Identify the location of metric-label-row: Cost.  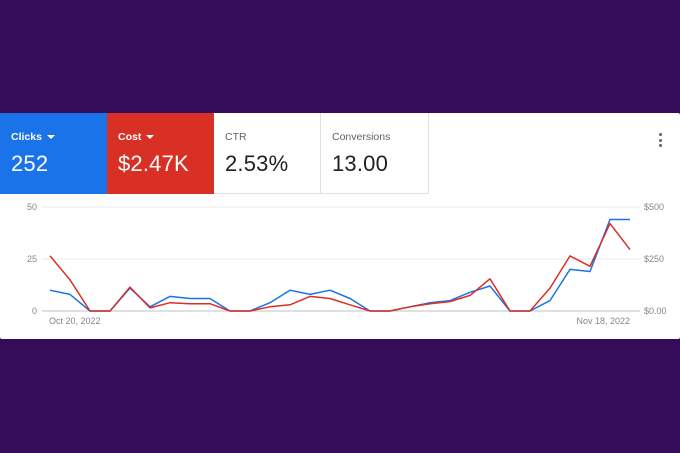
(166, 137).